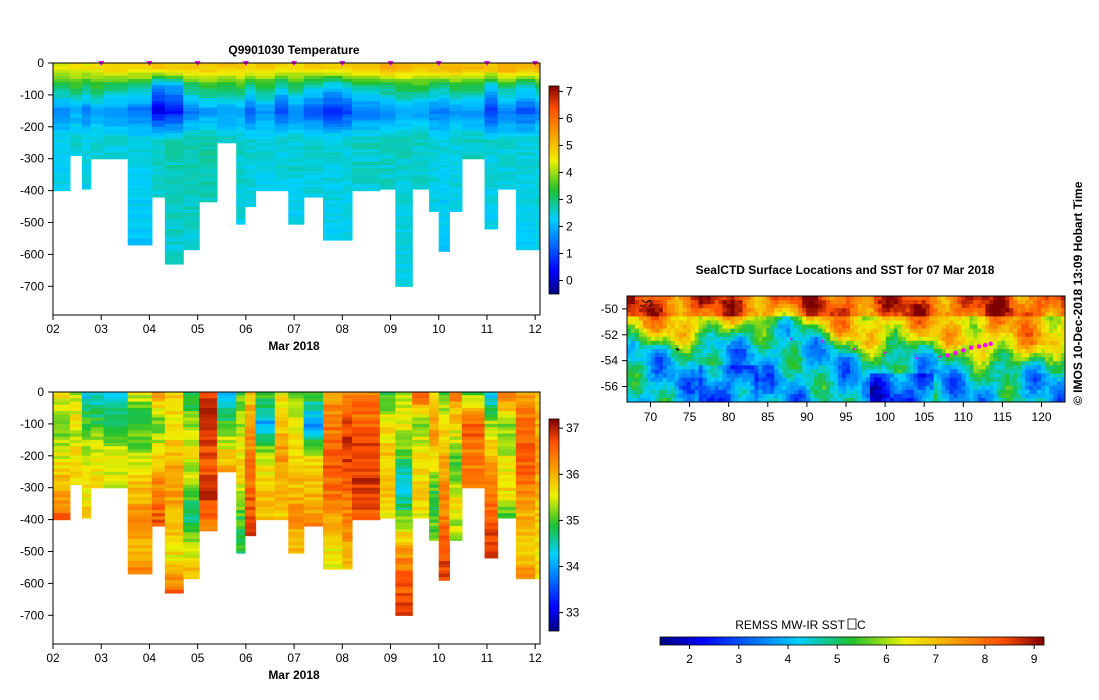 This screenshot has width=1099, height=700. Describe the element at coordinates (487, 329) in the screenshot. I see `x-tick-label: 11` at that location.